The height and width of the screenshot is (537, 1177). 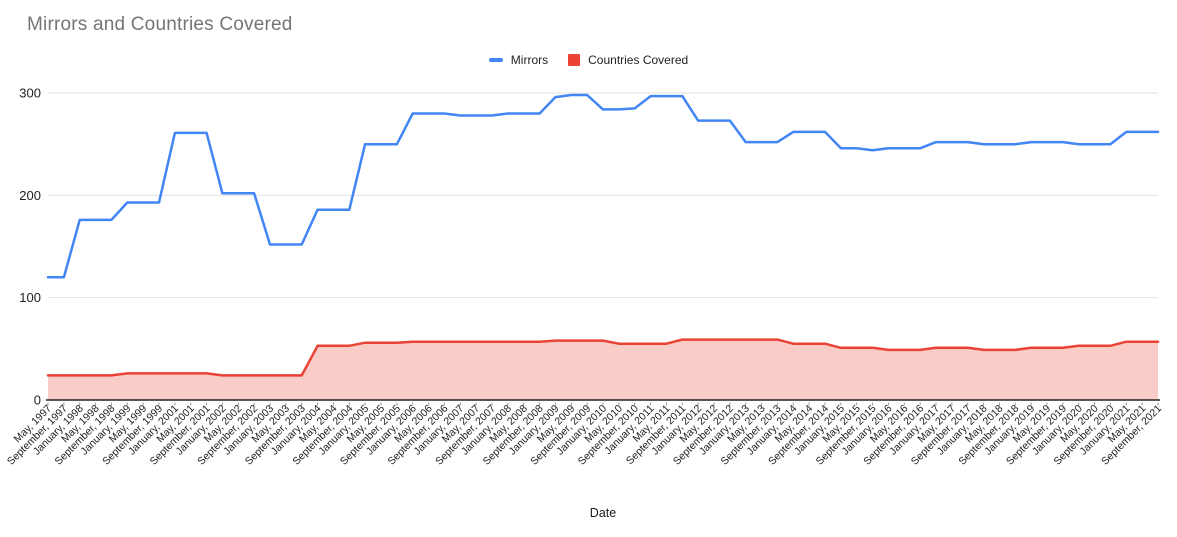 What do you see at coordinates (30, 297) in the screenshot?
I see `y-axis-label: 100` at bounding box center [30, 297].